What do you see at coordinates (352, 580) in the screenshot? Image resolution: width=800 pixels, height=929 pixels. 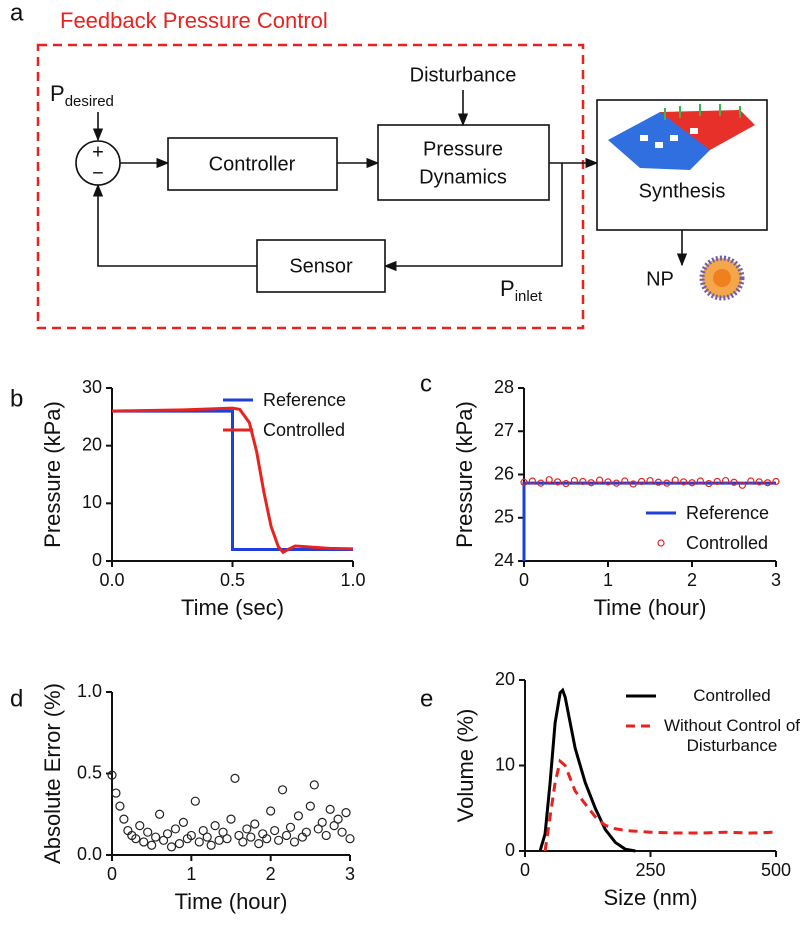 I see `x-tick-label: 1.0` at bounding box center [352, 580].